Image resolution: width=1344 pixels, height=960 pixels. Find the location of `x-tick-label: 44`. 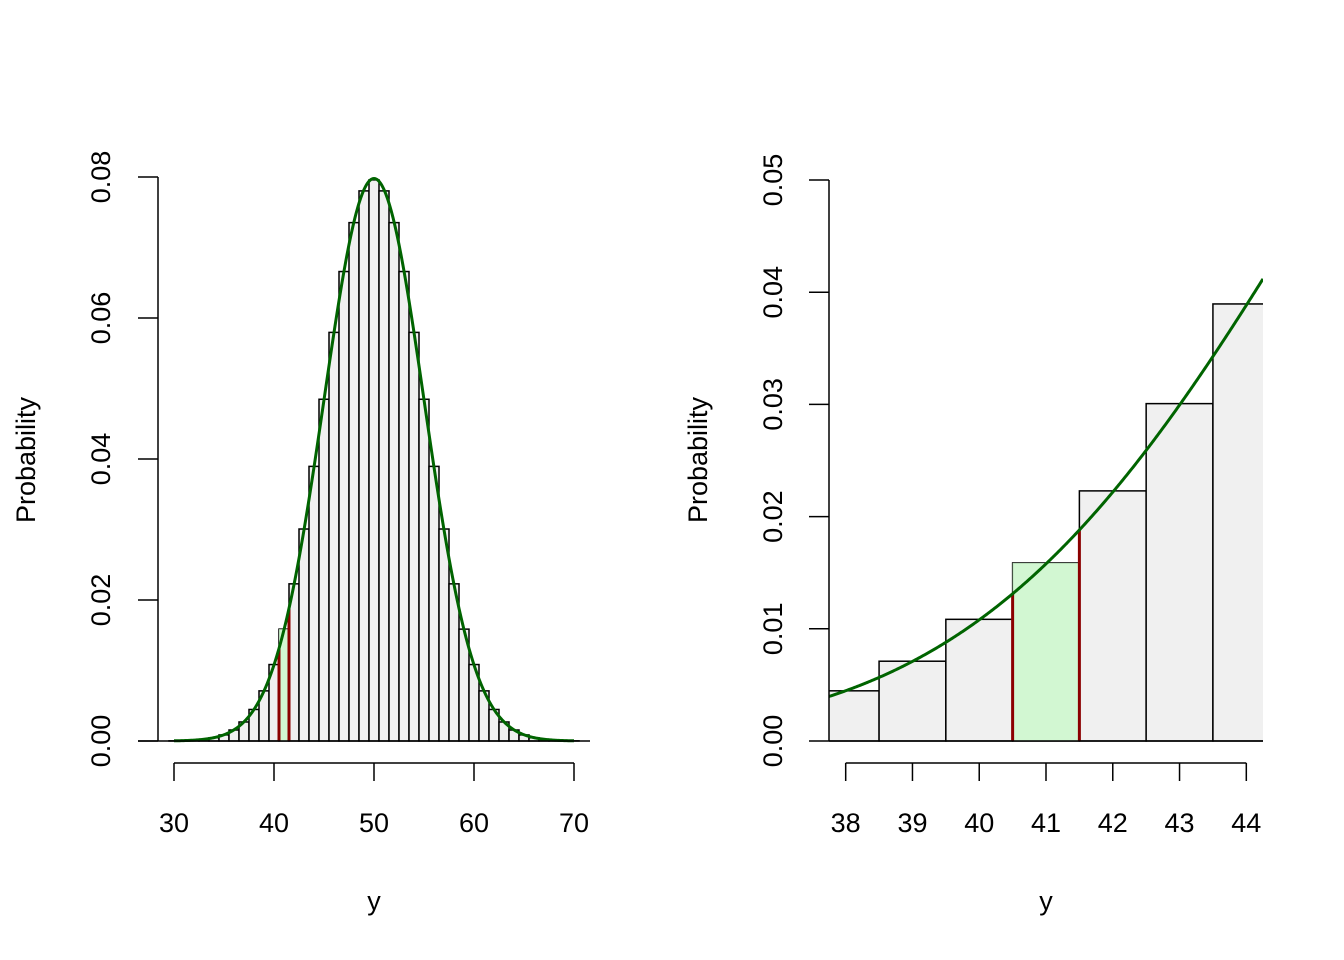

x-tick-label: 44 is located at coordinates (1246, 823).